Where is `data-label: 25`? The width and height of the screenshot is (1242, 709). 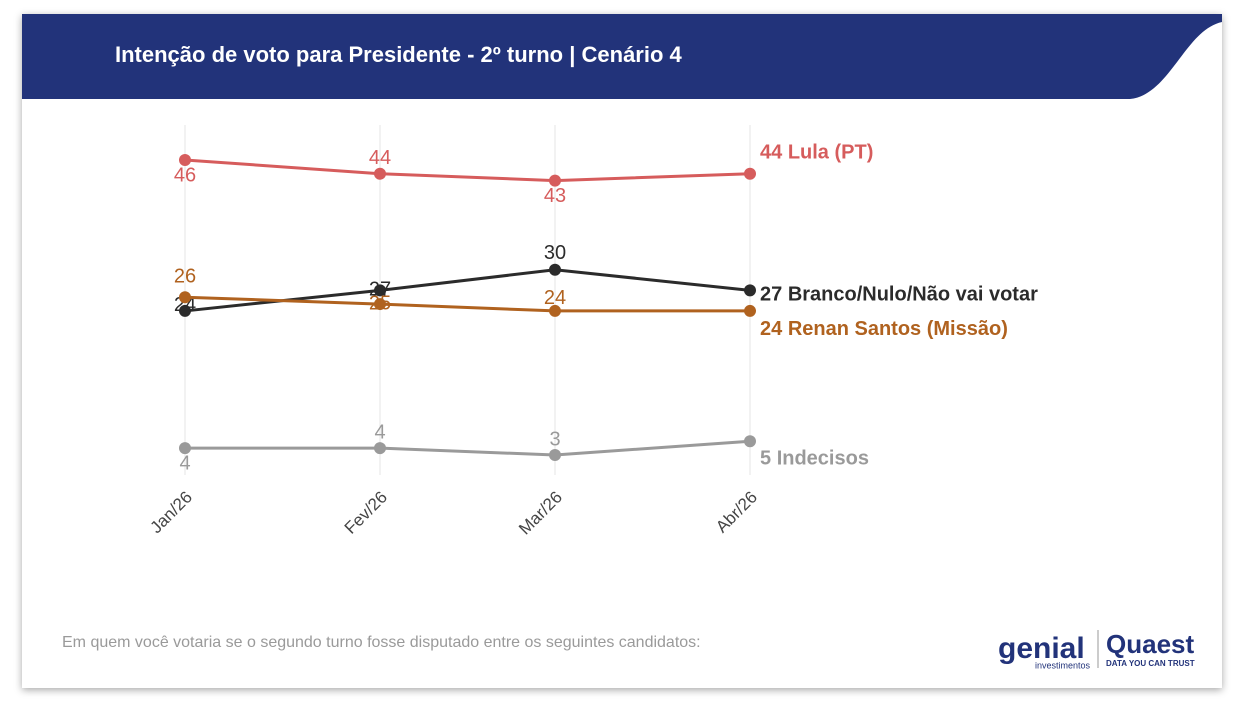
data-label: 25 is located at coordinates (380, 303).